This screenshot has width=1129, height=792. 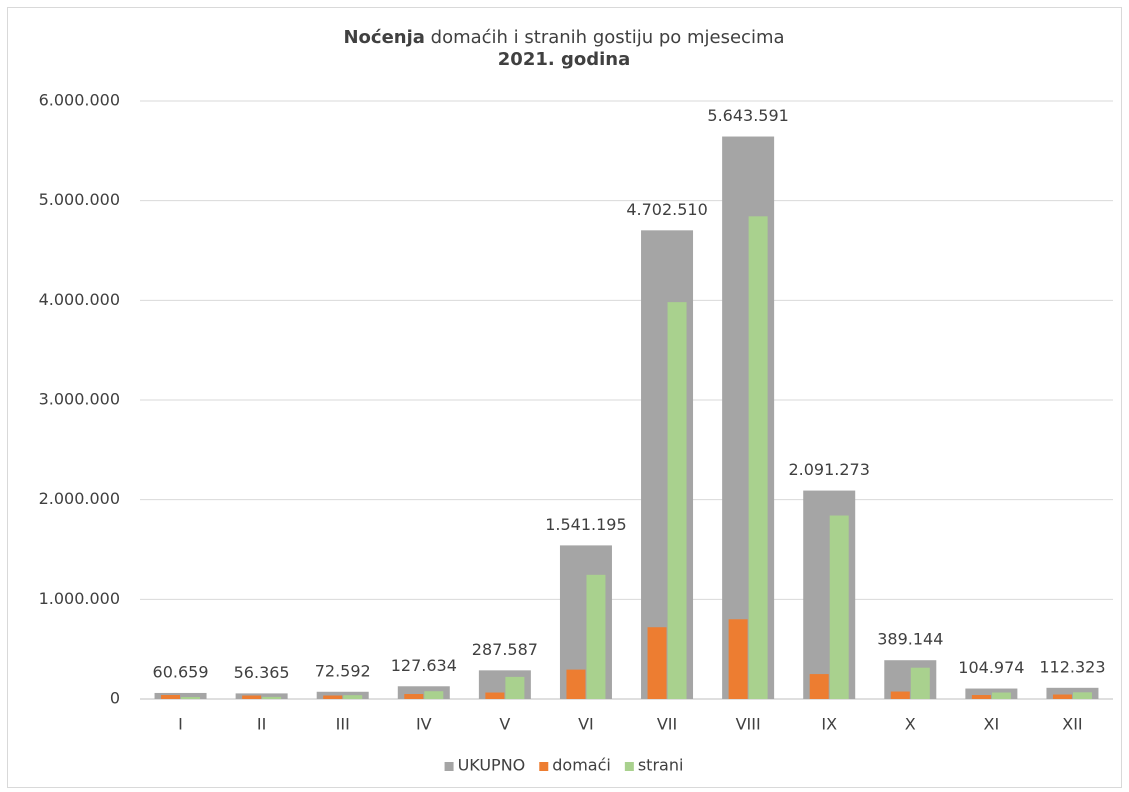 I want to click on y-tick-label: 3.000.000, so click(x=79, y=399).